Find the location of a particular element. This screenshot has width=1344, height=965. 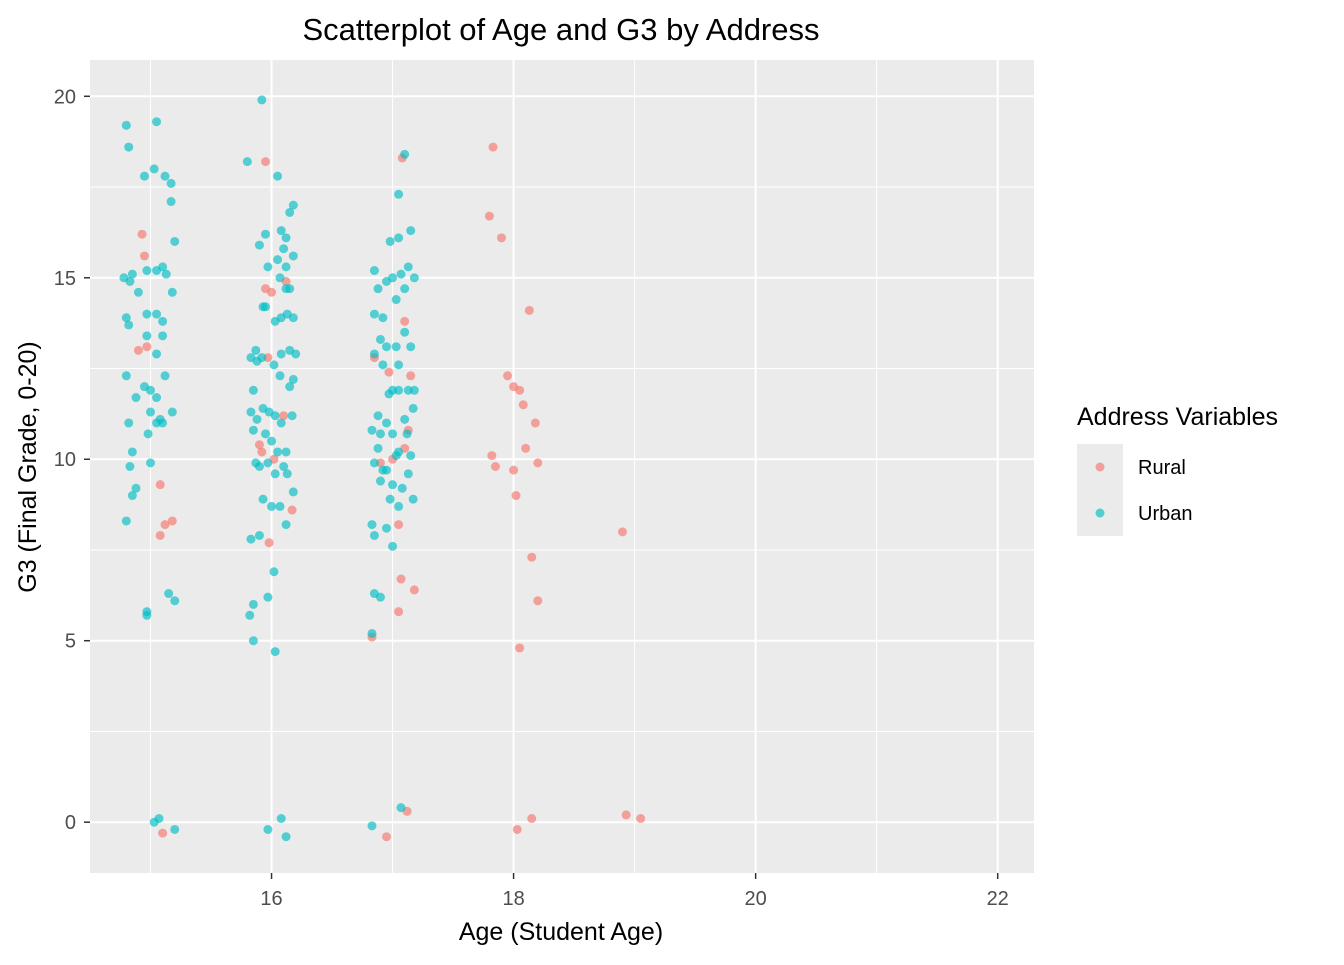

legend-swatch-rural is located at coordinates (1100, 467).